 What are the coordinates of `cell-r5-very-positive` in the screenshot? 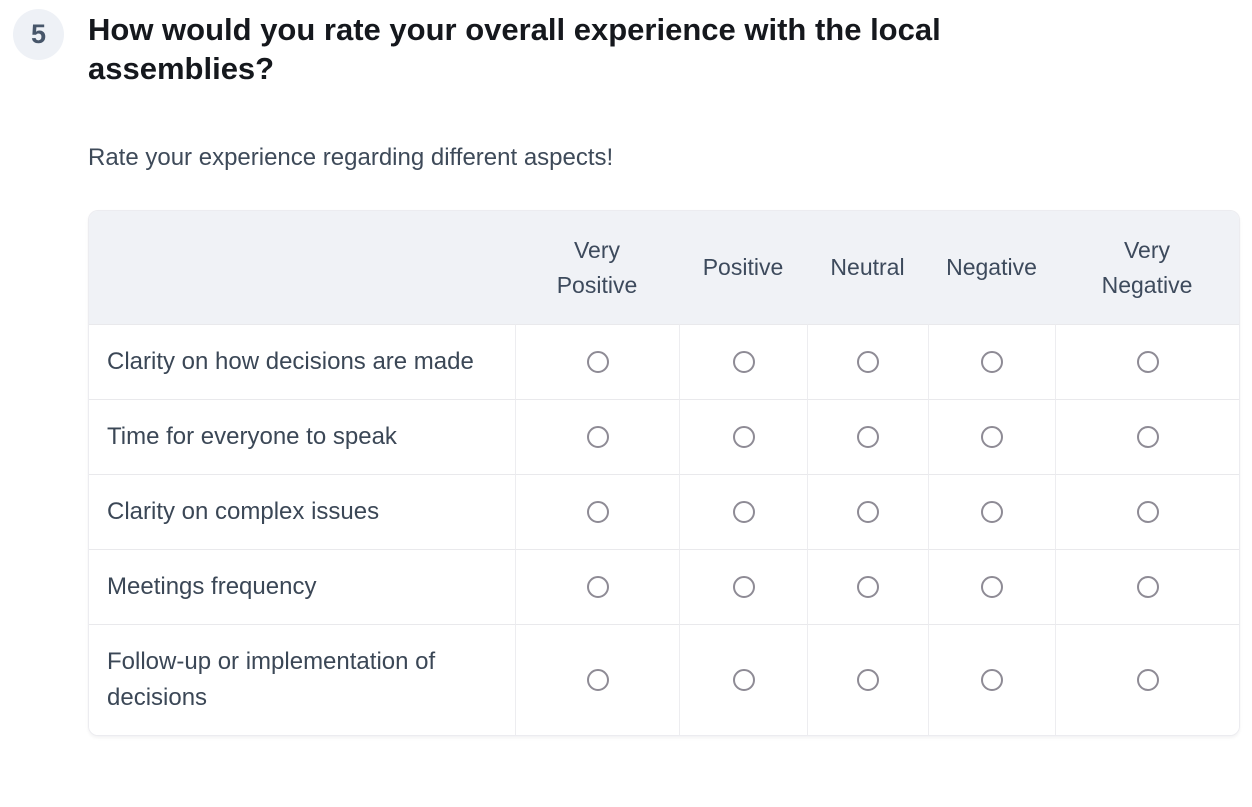 It's located at (597, 680).